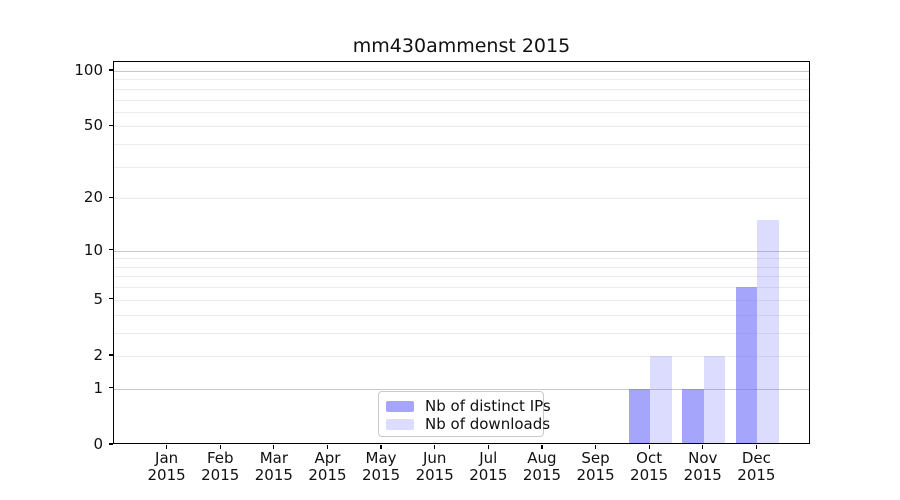  What do you see at coordinates (98, 387) in the screenshot?
I see `y-tick-label: 1` at bounding box center [98, 387].